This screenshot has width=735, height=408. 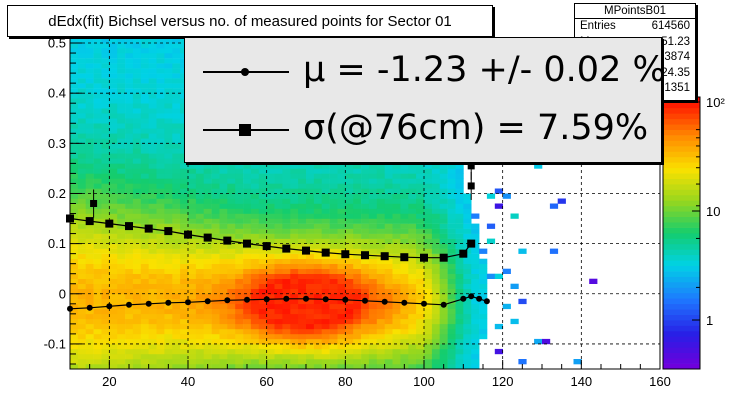 I want to click on y-tick-label: 0.2, so click(x=57, y=193).